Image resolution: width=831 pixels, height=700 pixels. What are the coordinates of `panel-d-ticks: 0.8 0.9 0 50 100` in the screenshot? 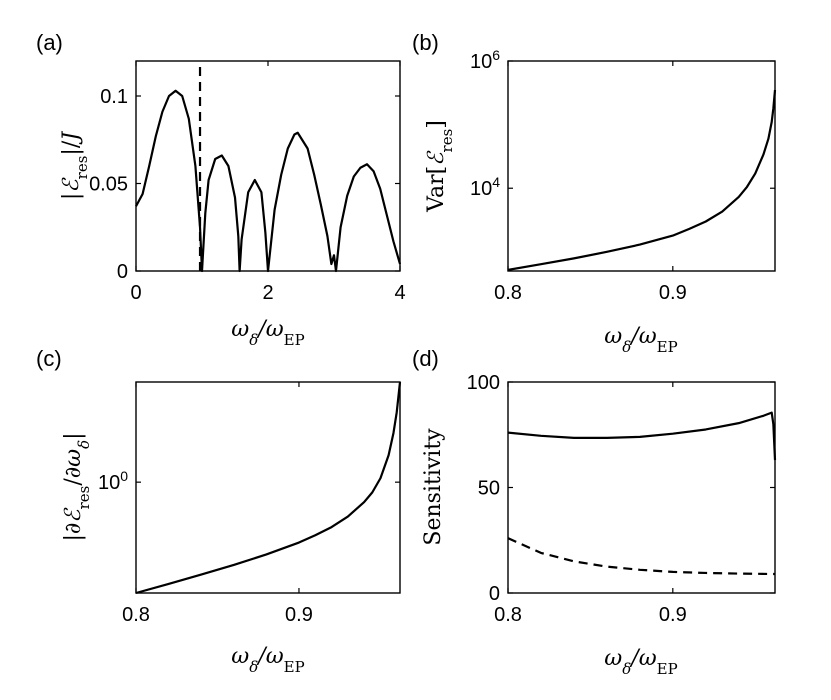 It's located at (621, 499).